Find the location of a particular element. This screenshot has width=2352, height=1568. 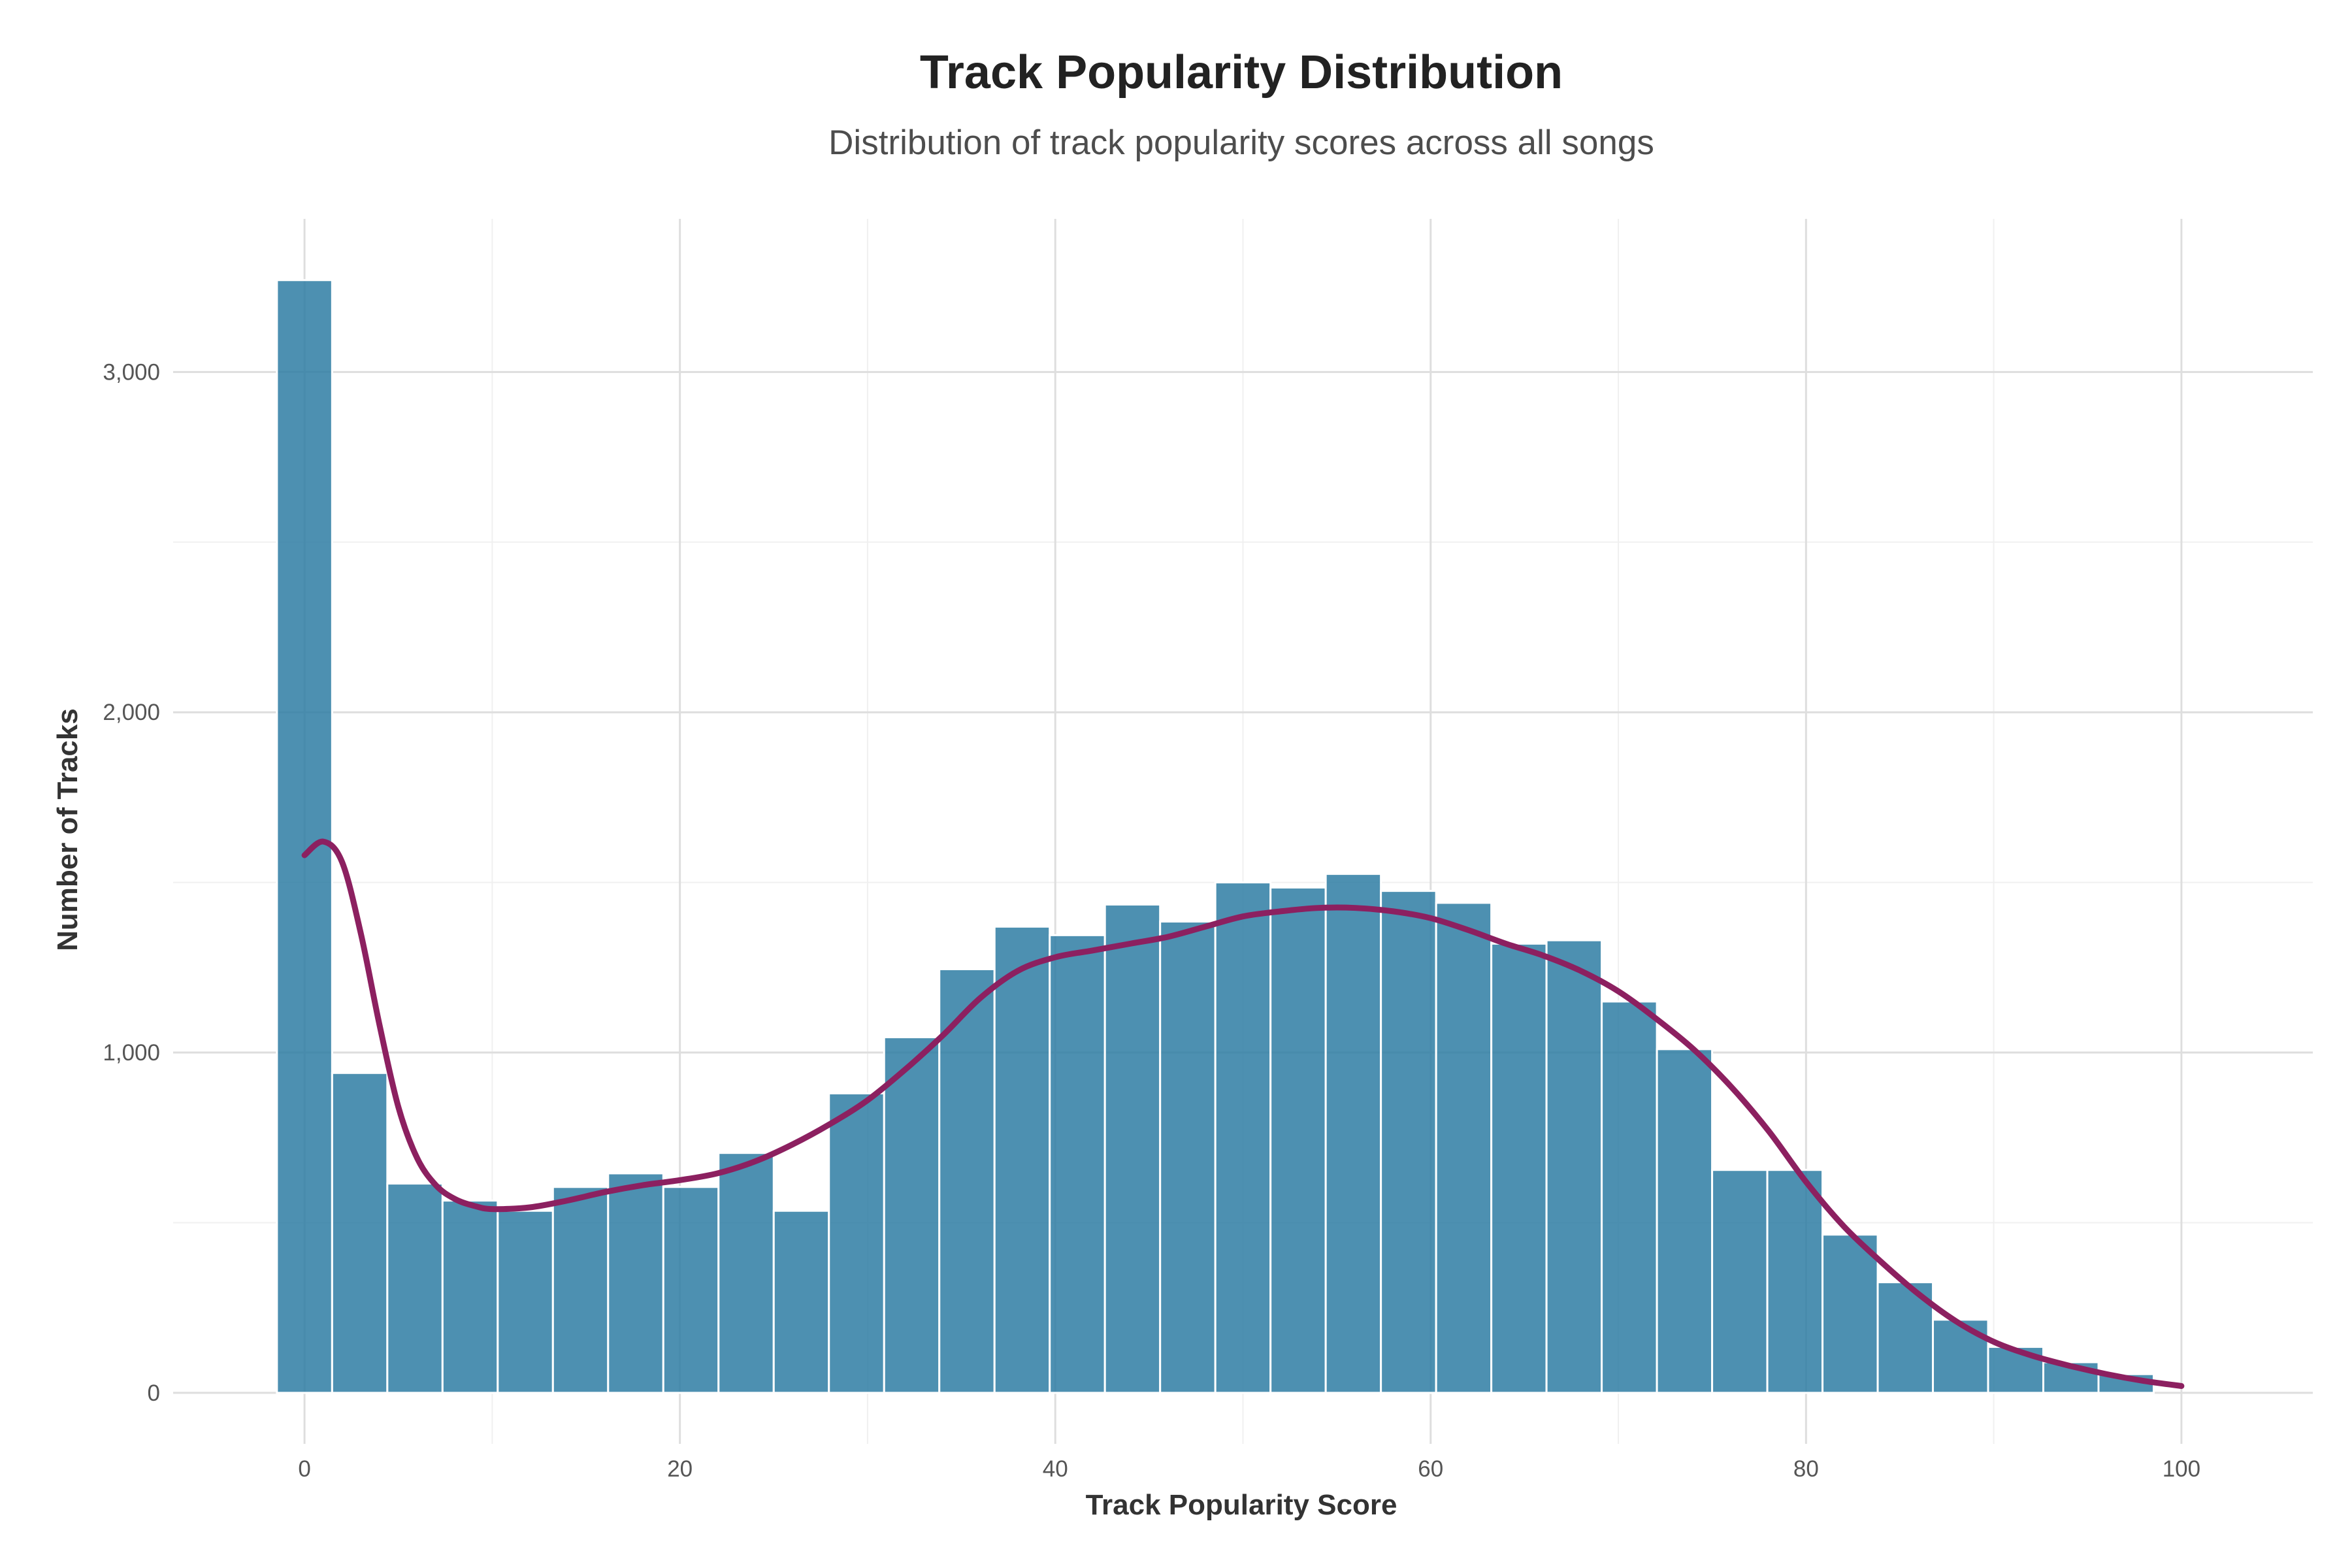

chart-title: Track Popularity Distribution is located at coordinates (1241, 72).